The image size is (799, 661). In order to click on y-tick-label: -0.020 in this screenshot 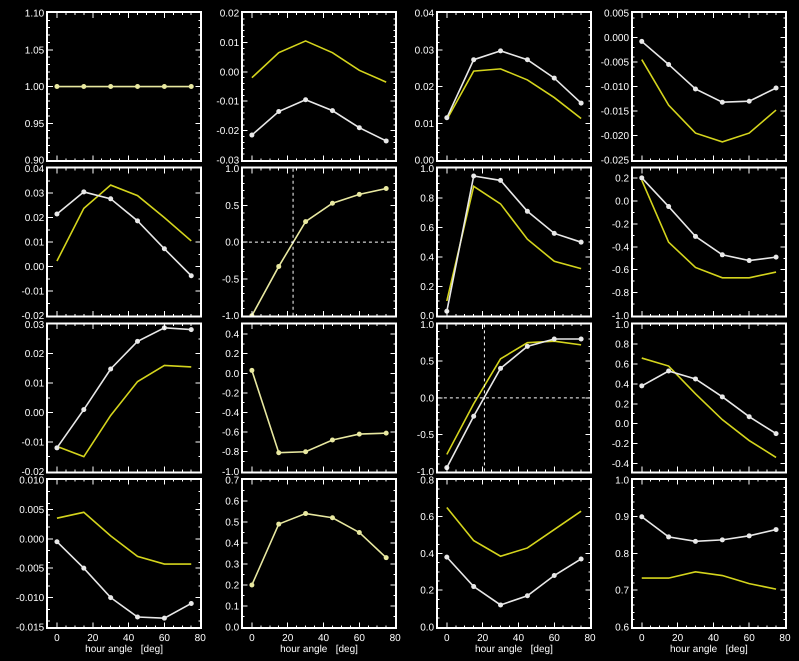, I will do `click(615, 136)`.